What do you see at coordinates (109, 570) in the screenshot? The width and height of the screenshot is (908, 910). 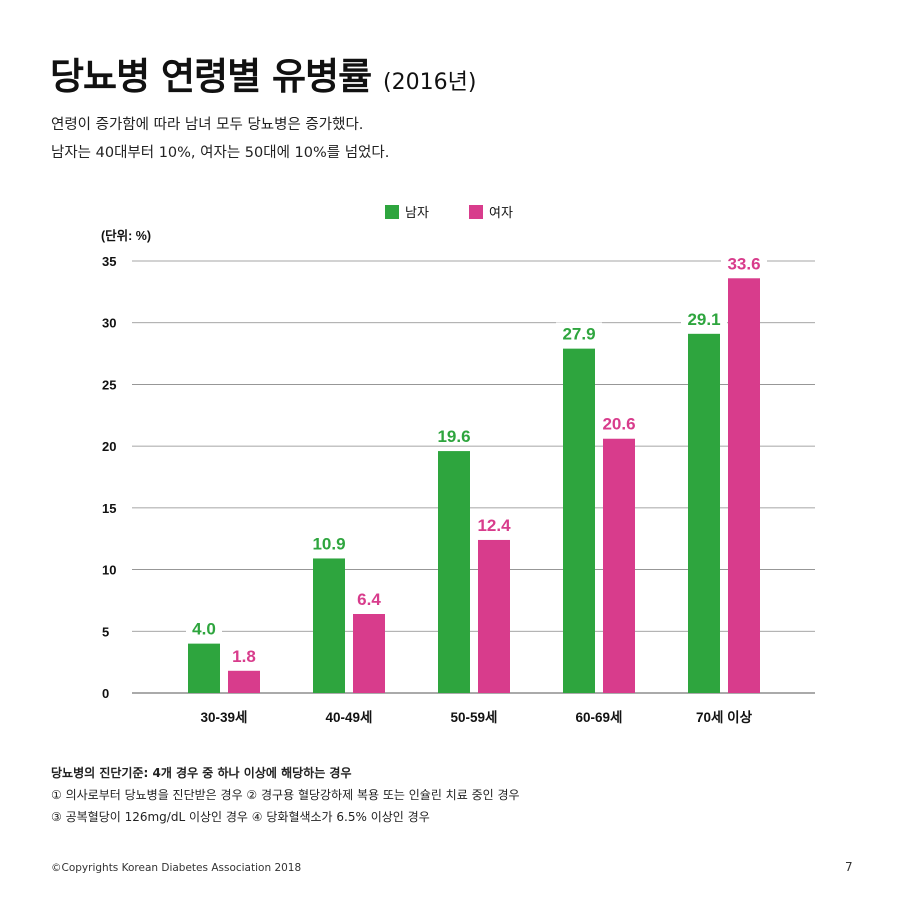 I see `y-tick-label: 10` at bounding box center [109, 570].